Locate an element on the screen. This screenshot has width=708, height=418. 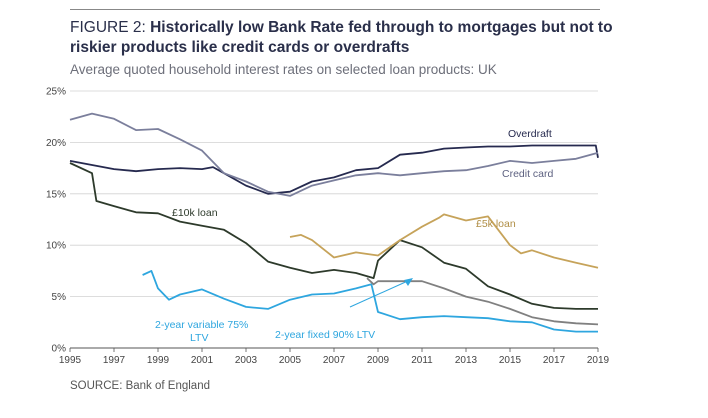
x-tick-label: 2013 is located at coordinates (466, 360).